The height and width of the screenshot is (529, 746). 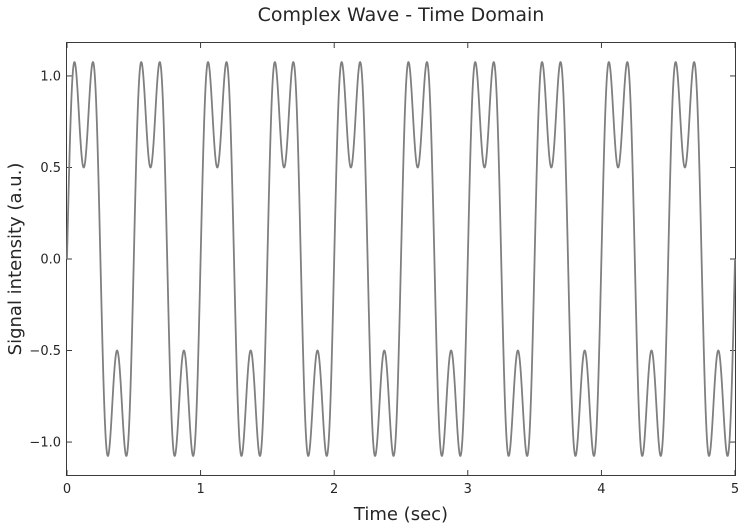 I want to click on x-tick-label: 0, so click(x=67, y=489).